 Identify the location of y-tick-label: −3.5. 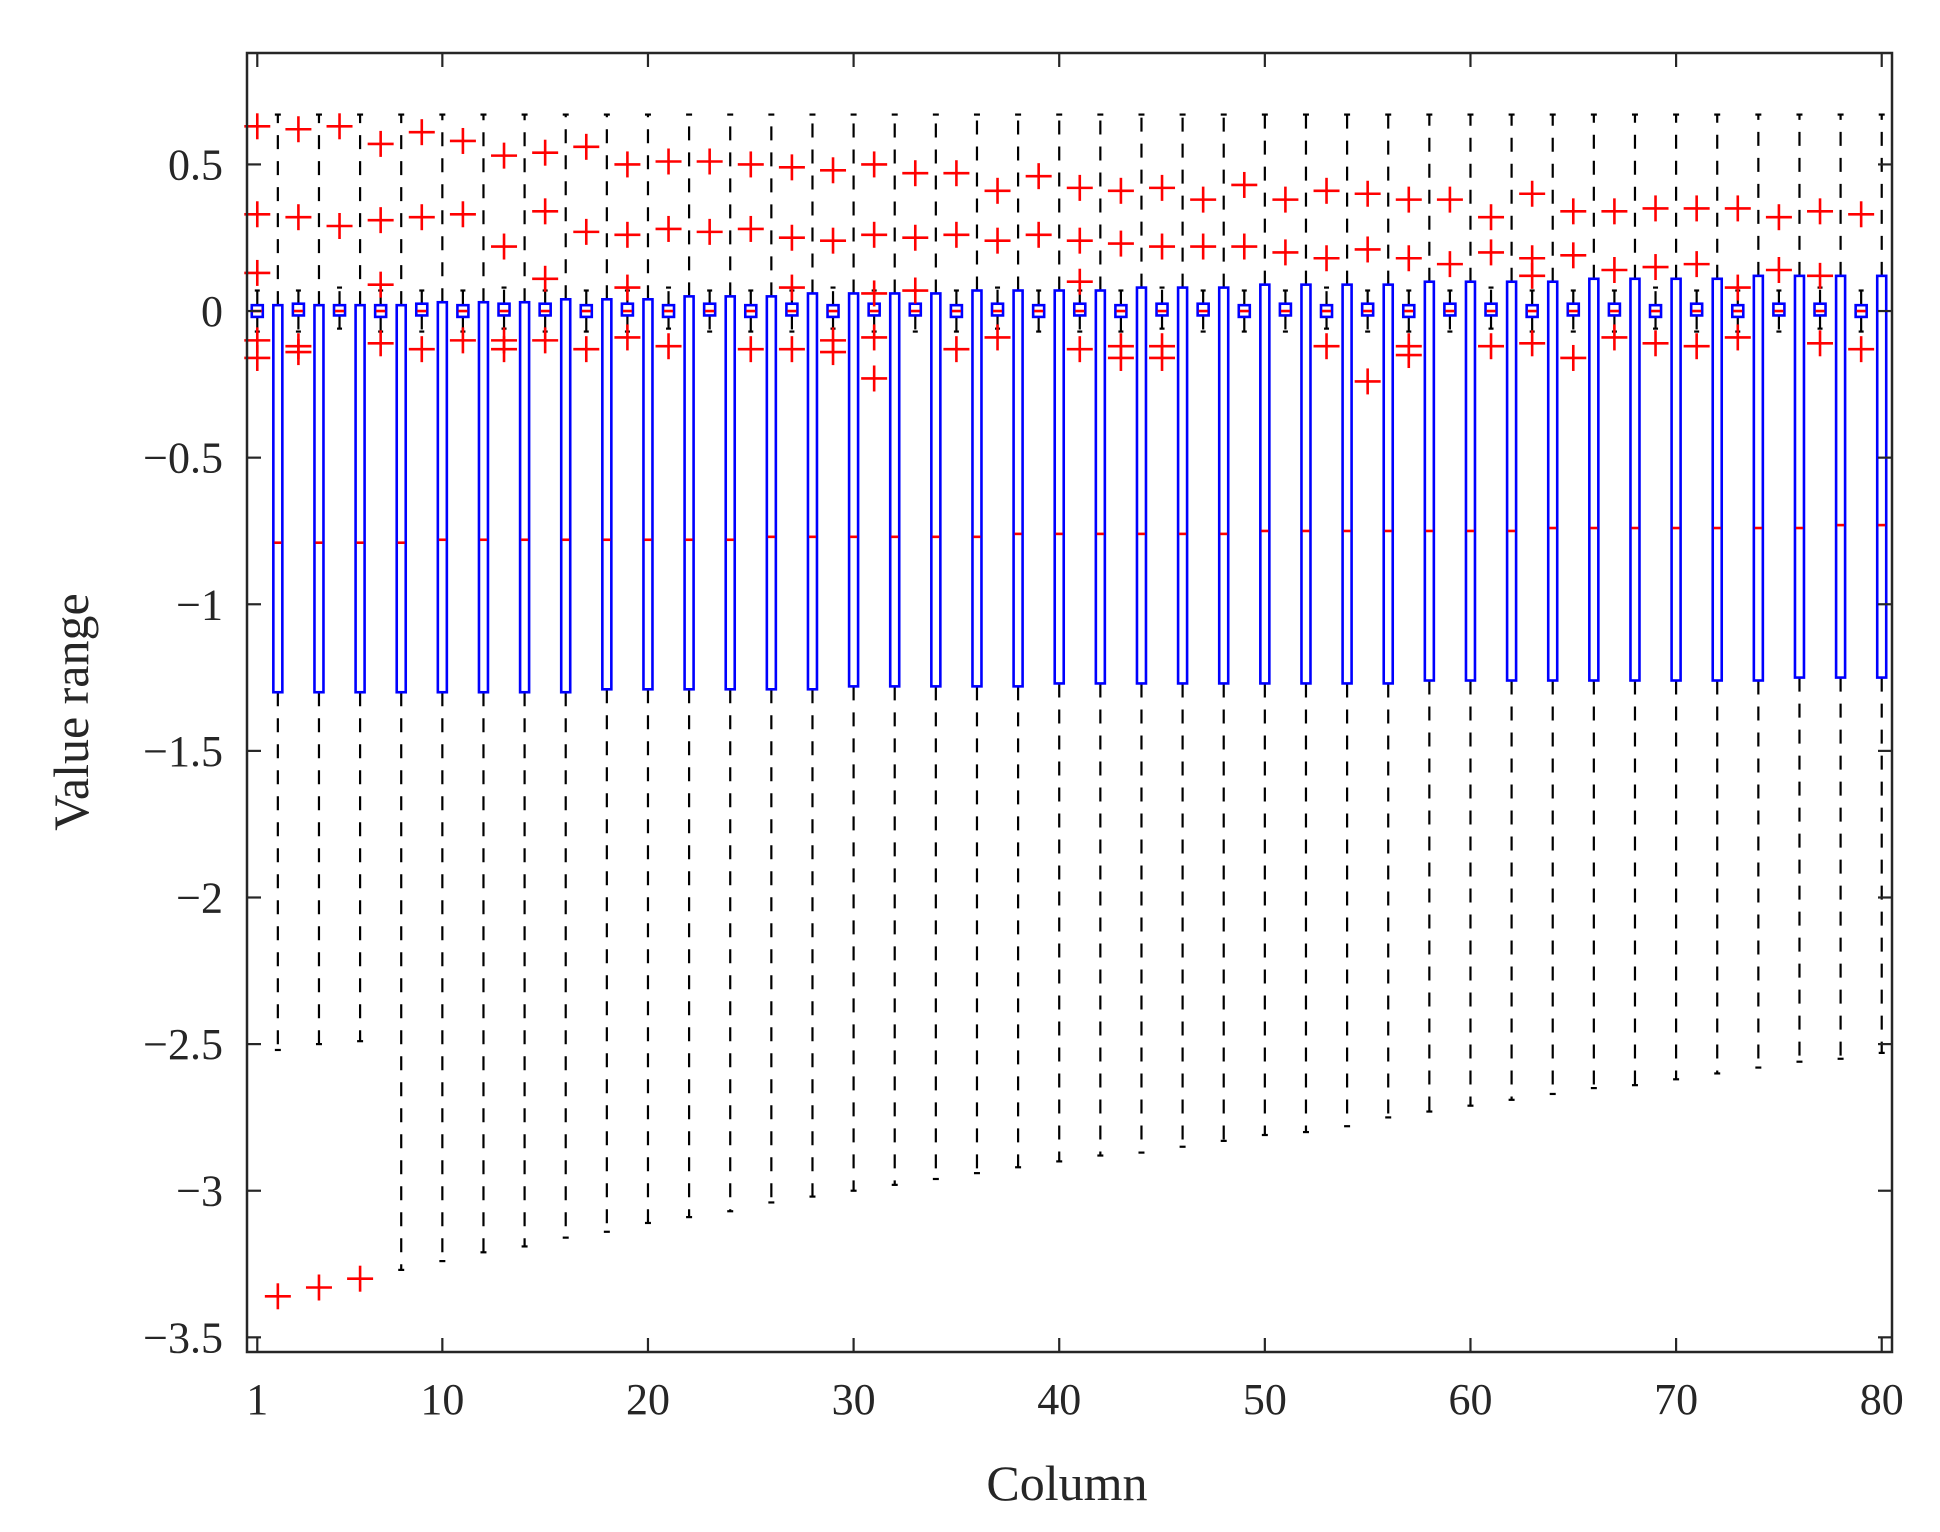
(183, 1337).